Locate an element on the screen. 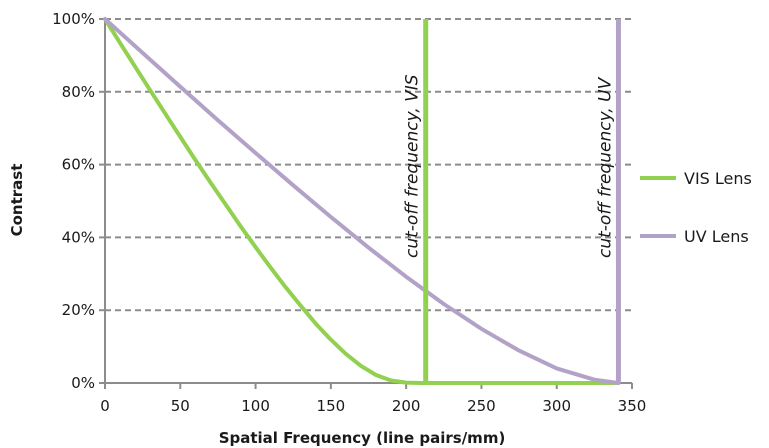 The width and height of the screenshot is (769, 448). y-tick-label-60: 60% is located at coordinates (78, 165).